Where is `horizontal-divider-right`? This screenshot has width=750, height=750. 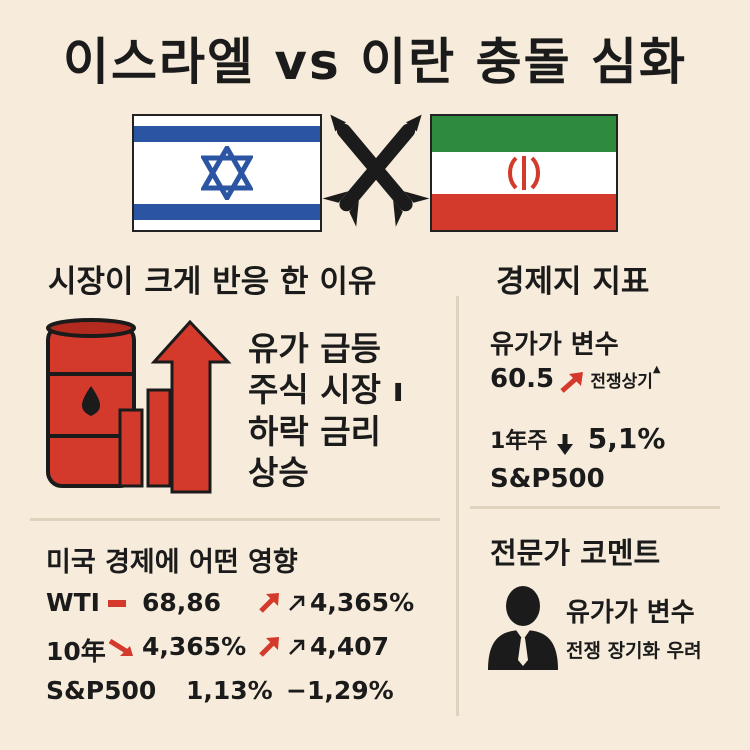
horizontal-divider-right is located at coordinates (595, 507).